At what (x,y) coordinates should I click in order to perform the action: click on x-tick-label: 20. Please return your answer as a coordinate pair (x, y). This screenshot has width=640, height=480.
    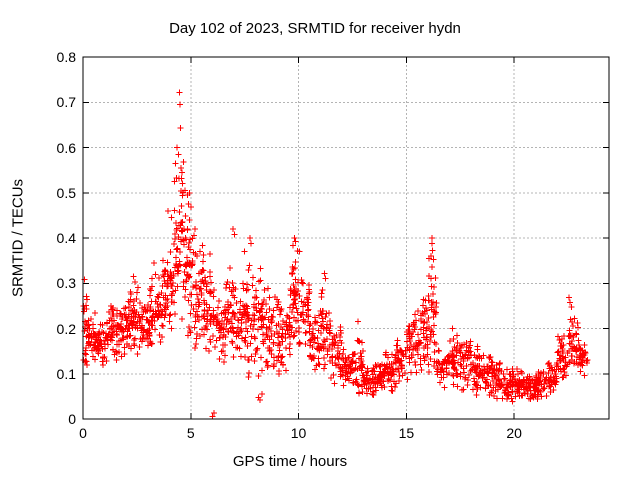
    Looking at the image, I should click on (514, 433).